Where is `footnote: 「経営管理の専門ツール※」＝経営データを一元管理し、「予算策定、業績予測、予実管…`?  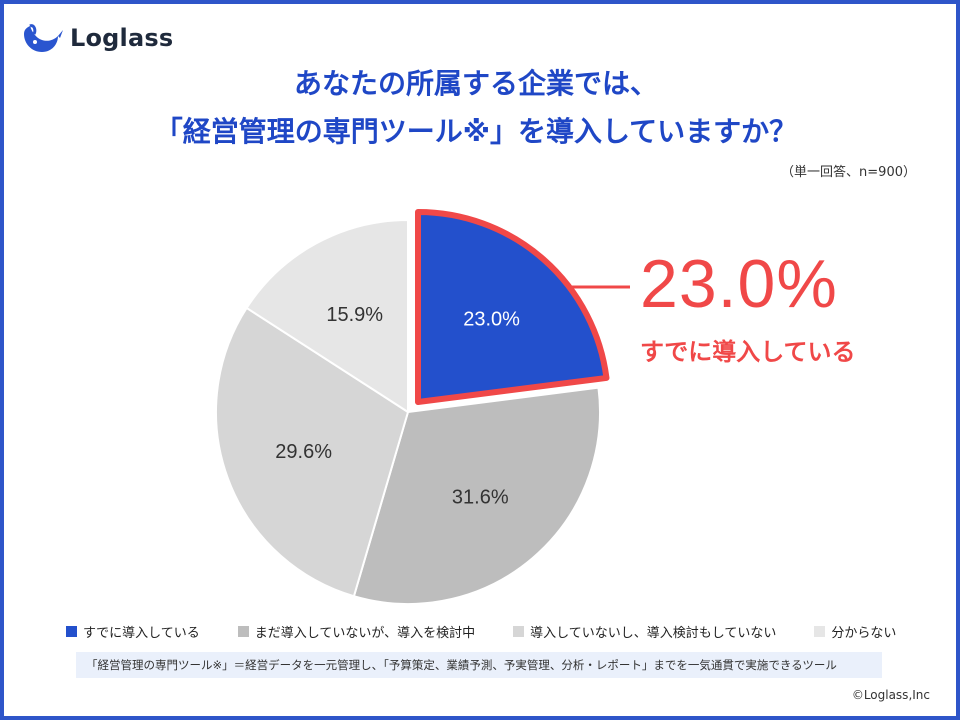 footnote: 「経営管理の専門ツール※」＝経営データを一元管理し、「予算策定、業績予測、予実管… is located at coordinates (479, 665).